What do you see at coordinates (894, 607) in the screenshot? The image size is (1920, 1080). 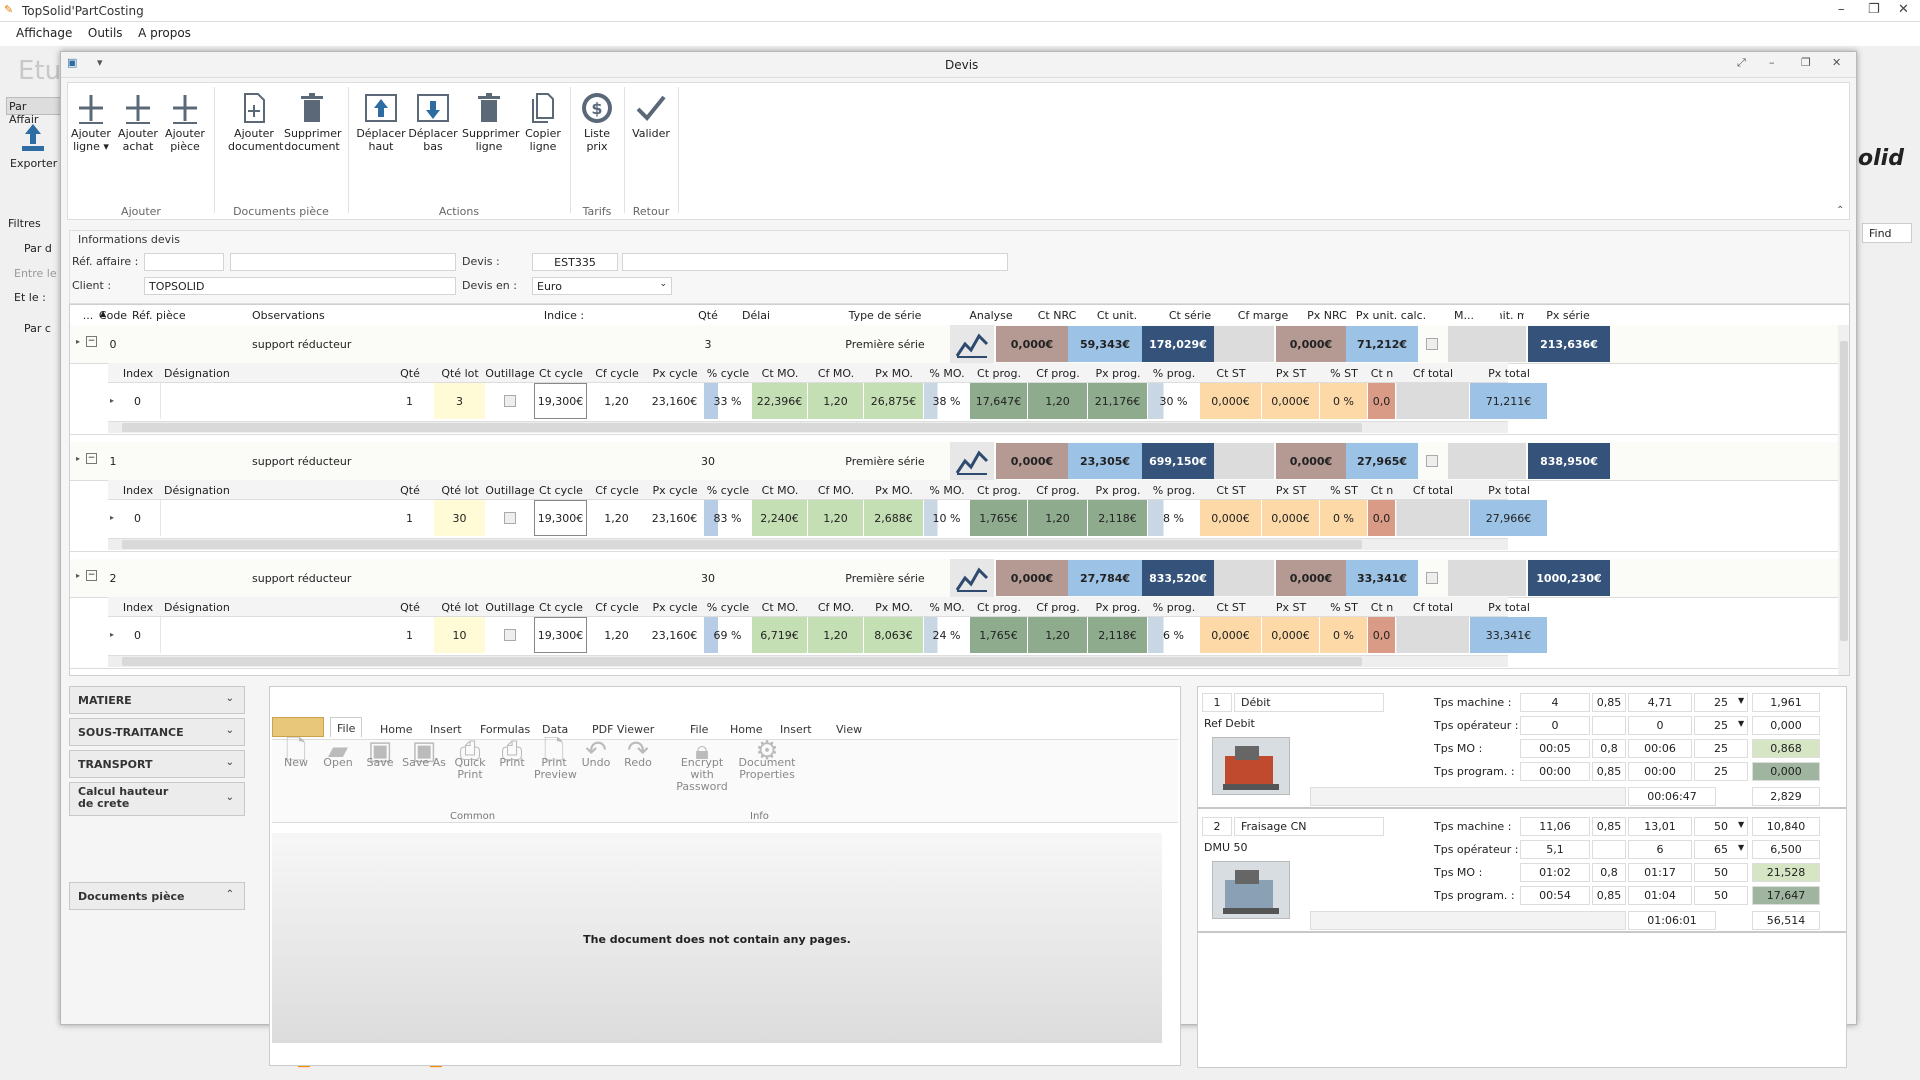 I see `sub-header-11: Px MO.` at bounding box center [894, 607].